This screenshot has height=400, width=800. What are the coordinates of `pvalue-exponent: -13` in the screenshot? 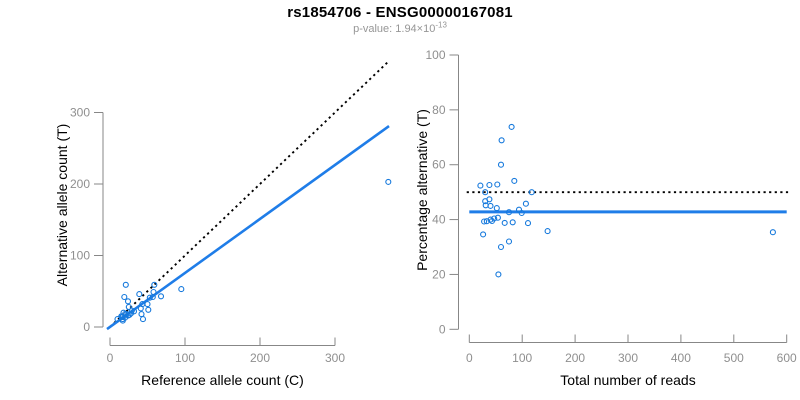 It's located at (441, 25).